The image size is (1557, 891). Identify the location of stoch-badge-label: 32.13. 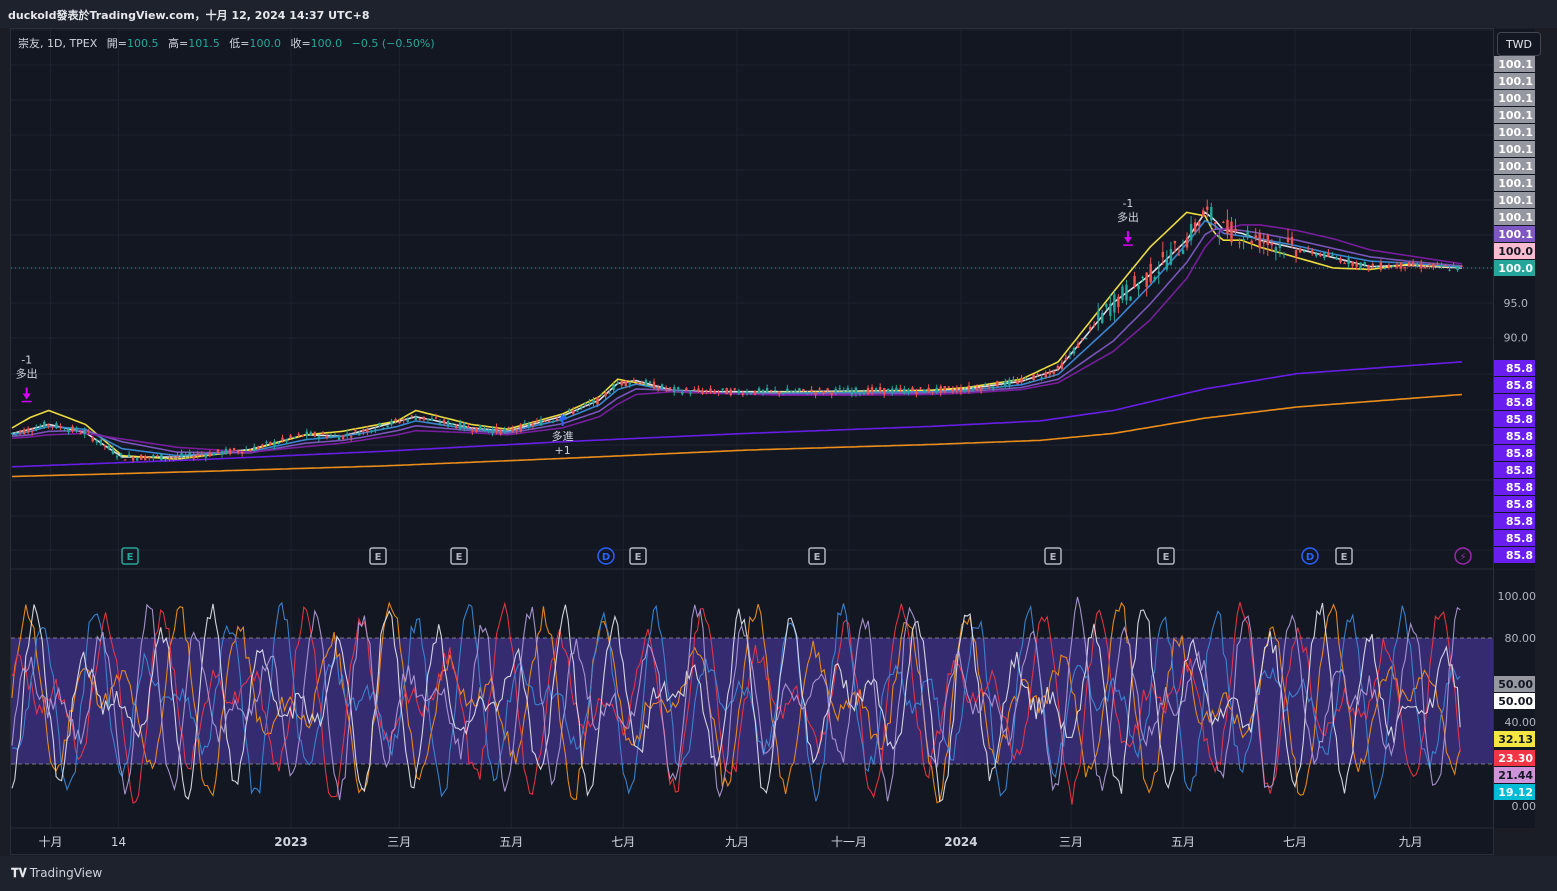
(1515, 739).